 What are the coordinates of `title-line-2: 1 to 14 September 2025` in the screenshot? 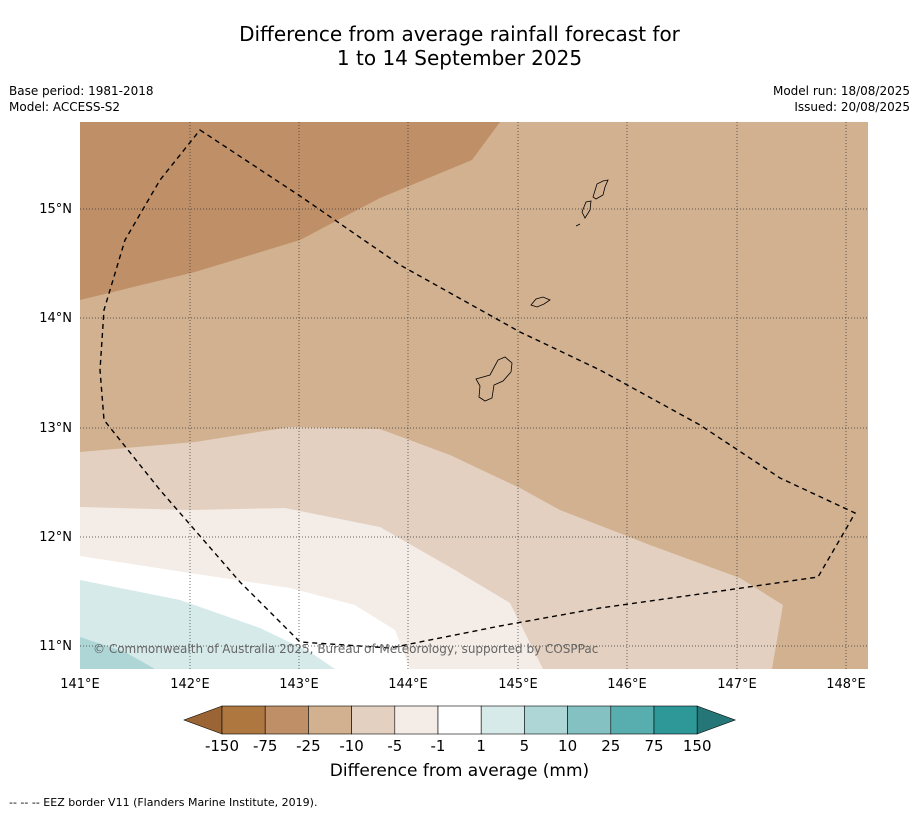 It's located at (459, 58).